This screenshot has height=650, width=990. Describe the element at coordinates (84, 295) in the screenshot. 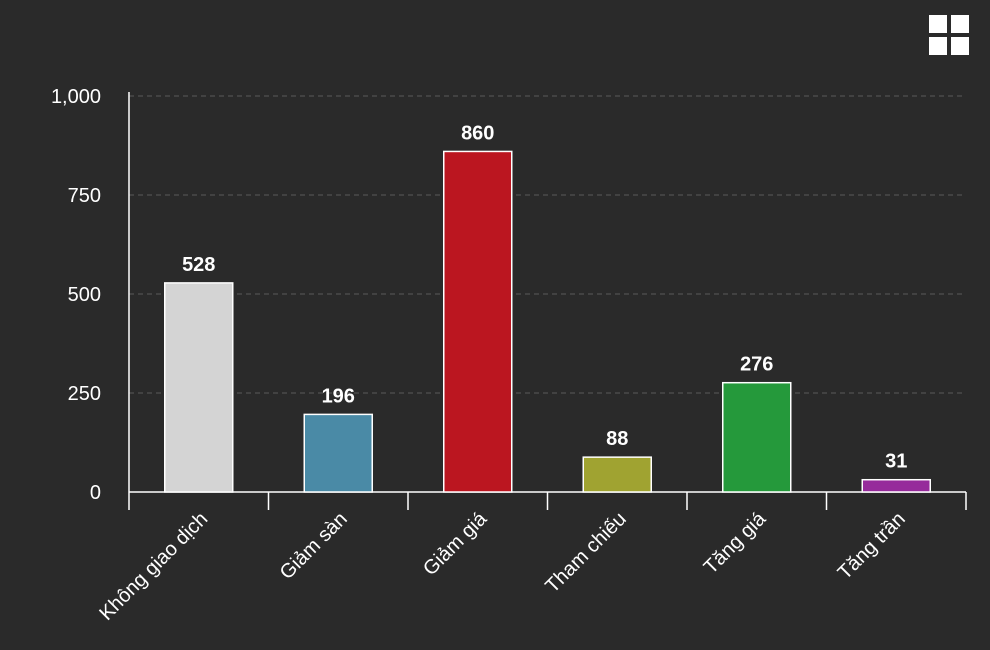

I see `y-tick-label: 500` at that location.